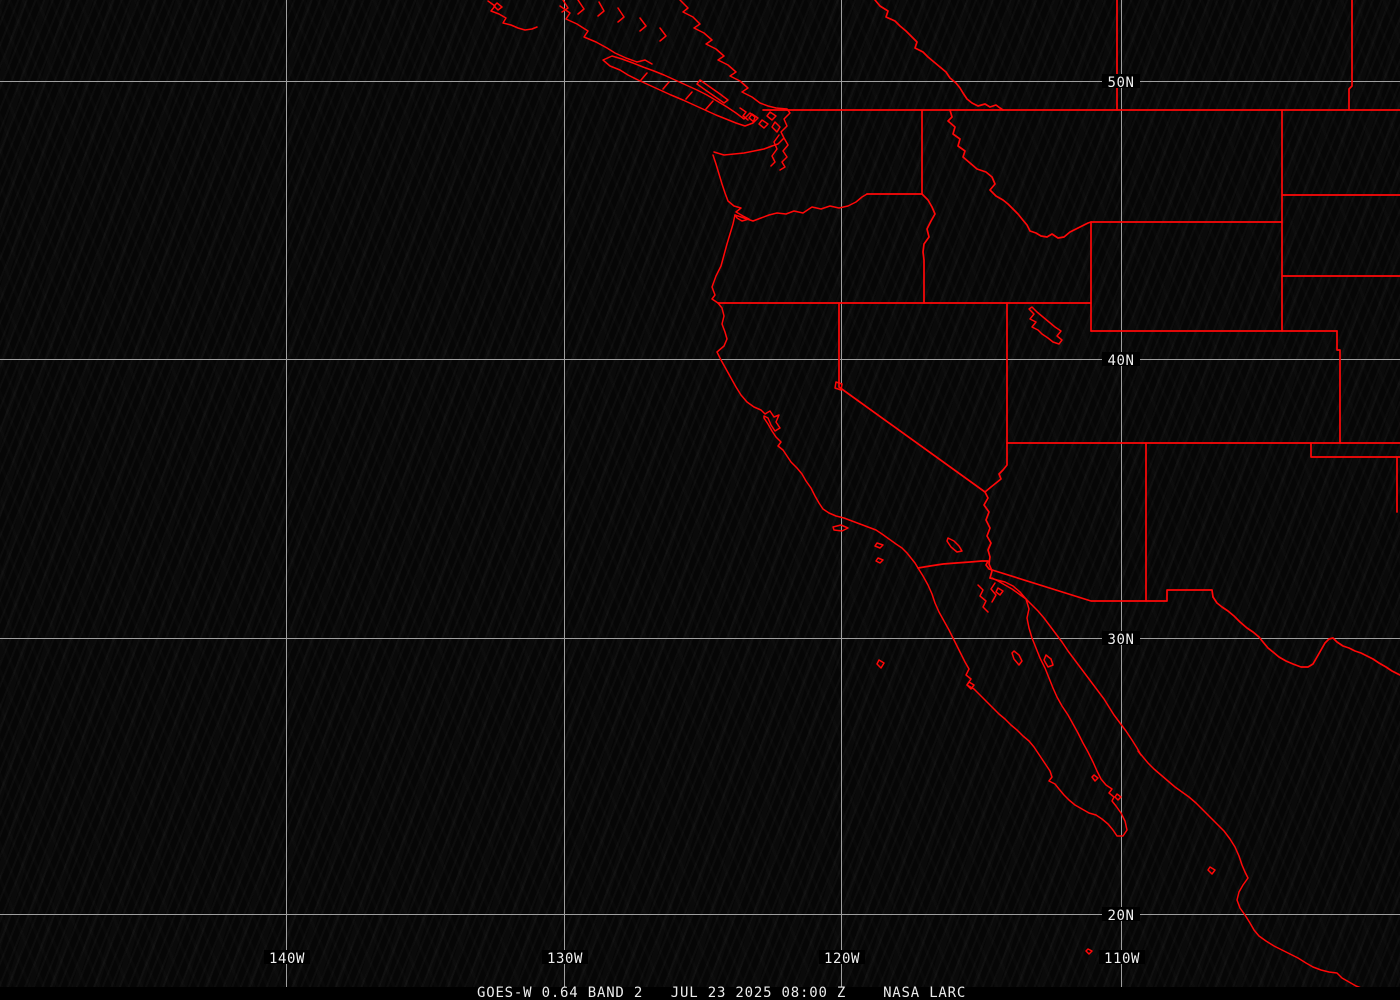 The height and width of the screenshot is (1000, 1400). What do you see at coordinates (1350, 55) in the screenshot?
I see `saskatchewan-manitoba-border` at bounding box center [1350, 55].